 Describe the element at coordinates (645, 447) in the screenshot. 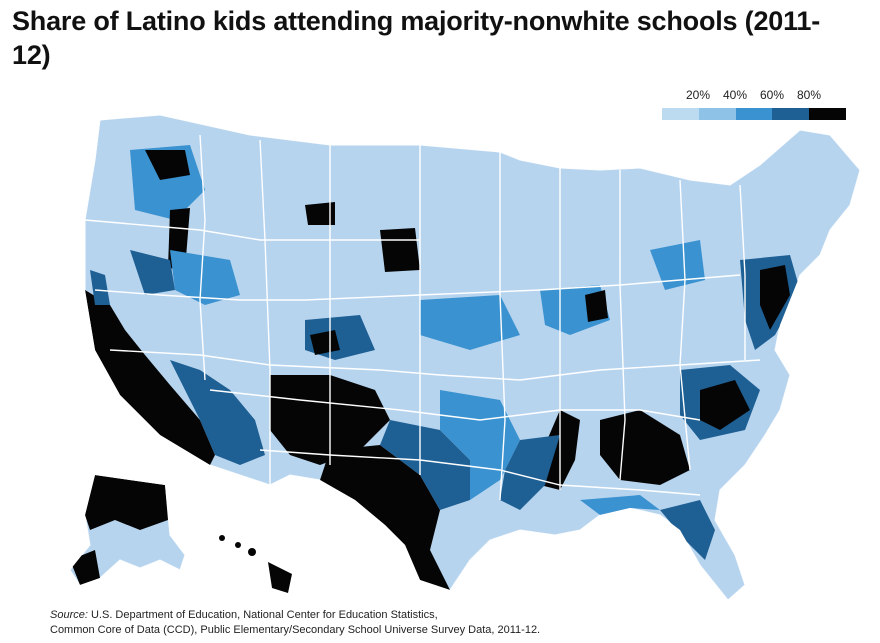

I see `region-georgia-dark` at that location.